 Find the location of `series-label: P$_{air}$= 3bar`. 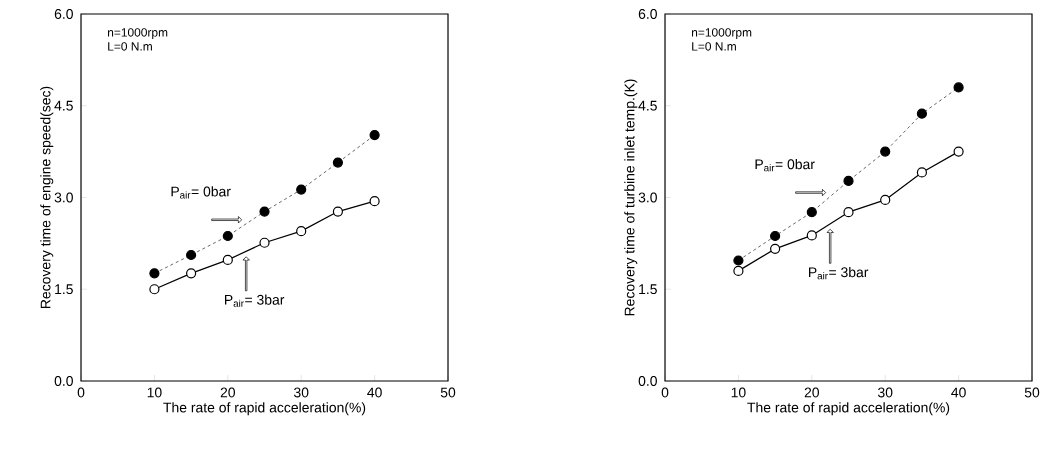

series-label: P$_{air}$= 3bar is located at coordinates (839, 273).